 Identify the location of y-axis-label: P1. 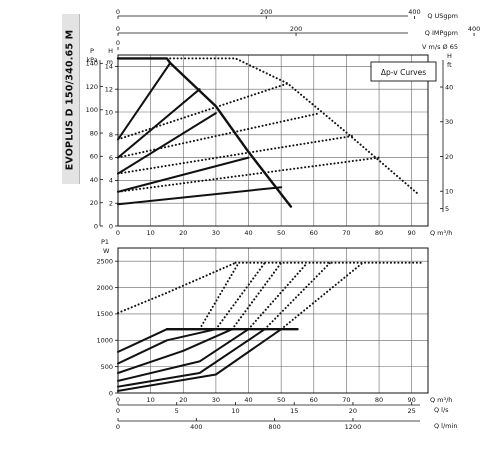
(105, 242).